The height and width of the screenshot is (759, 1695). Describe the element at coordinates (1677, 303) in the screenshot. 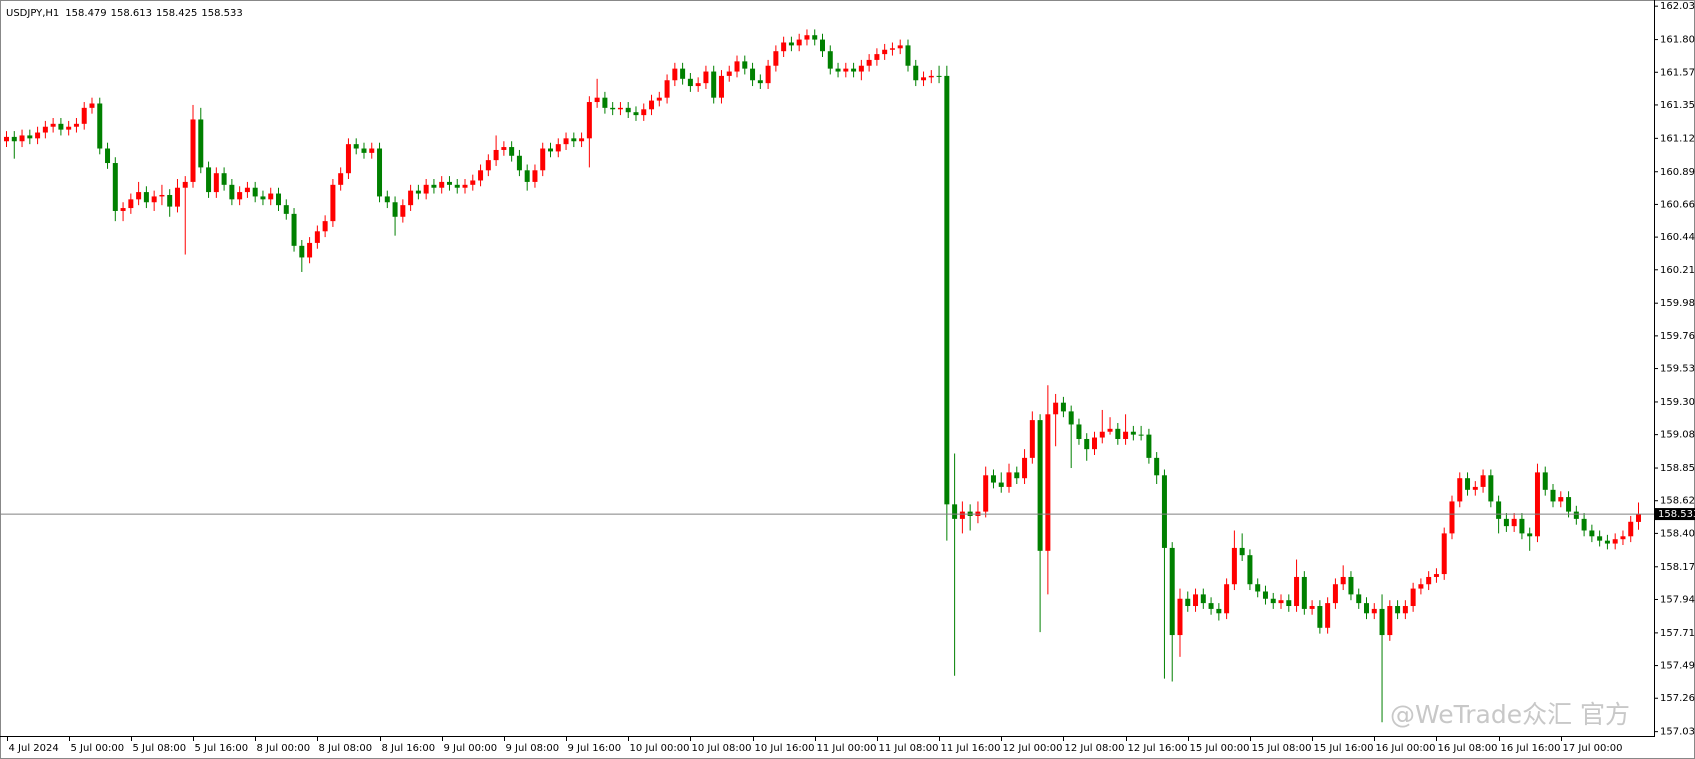

I see `y-tick-label: 159.985` at that location.